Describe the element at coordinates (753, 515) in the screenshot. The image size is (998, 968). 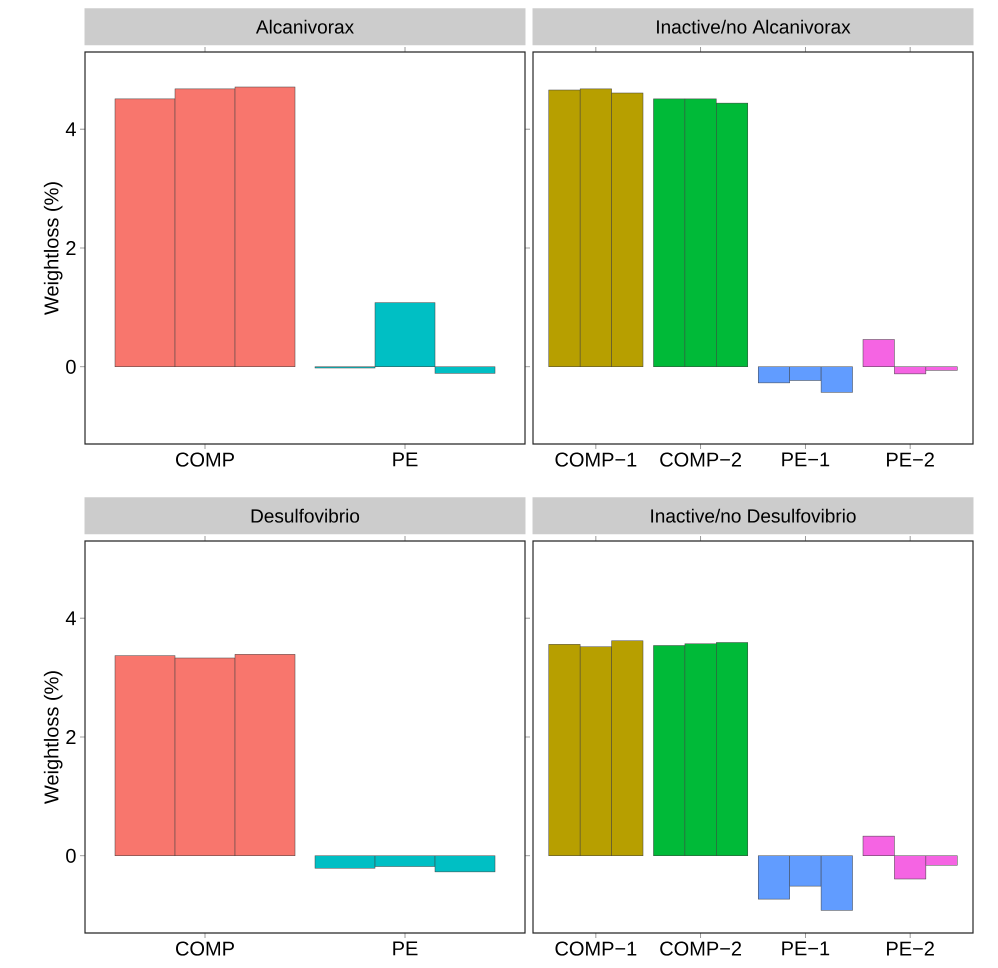
I see `chart-title: Inactive/no Desulfovibrio` at that location.